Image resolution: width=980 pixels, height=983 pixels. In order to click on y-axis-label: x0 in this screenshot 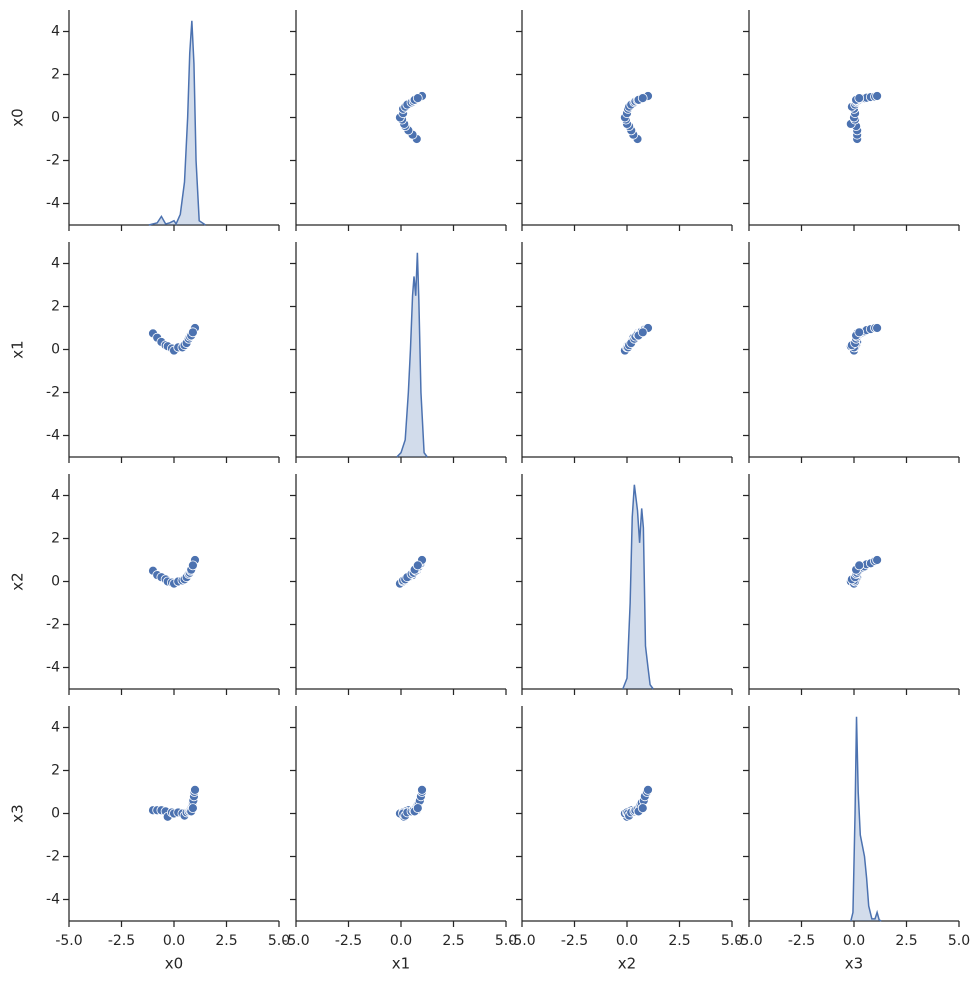, I will do `click(18, 117)`.